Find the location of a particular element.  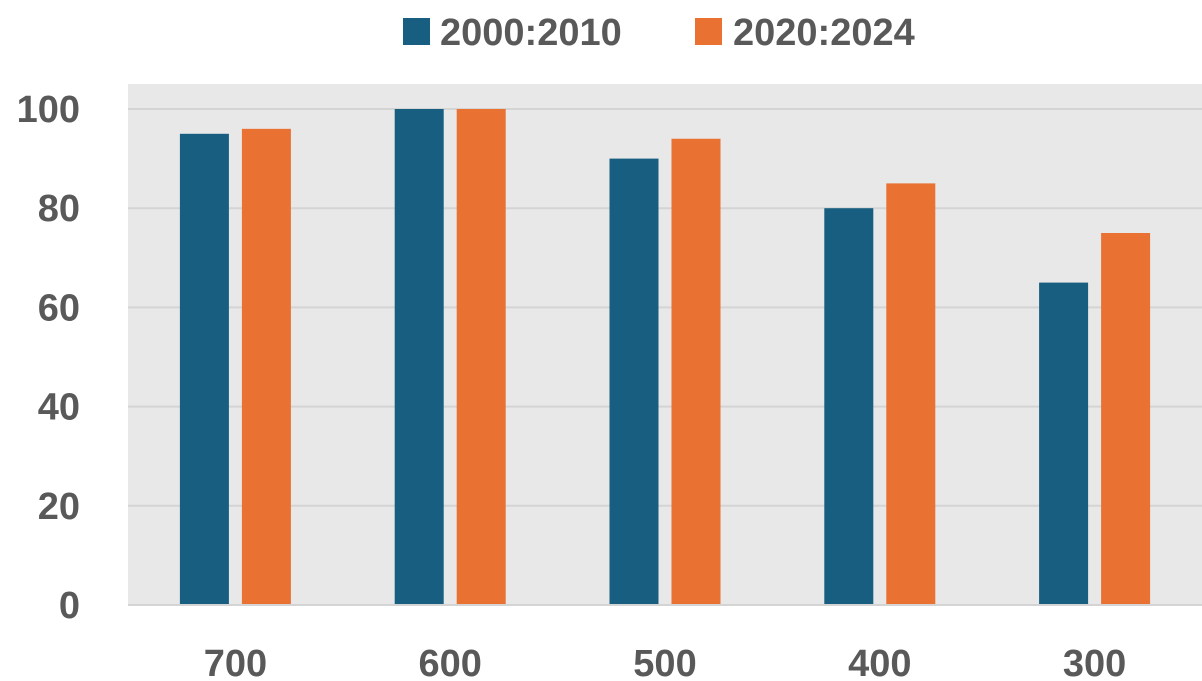

x-tick-label-600: 600 is located at coordinates (449, 662).